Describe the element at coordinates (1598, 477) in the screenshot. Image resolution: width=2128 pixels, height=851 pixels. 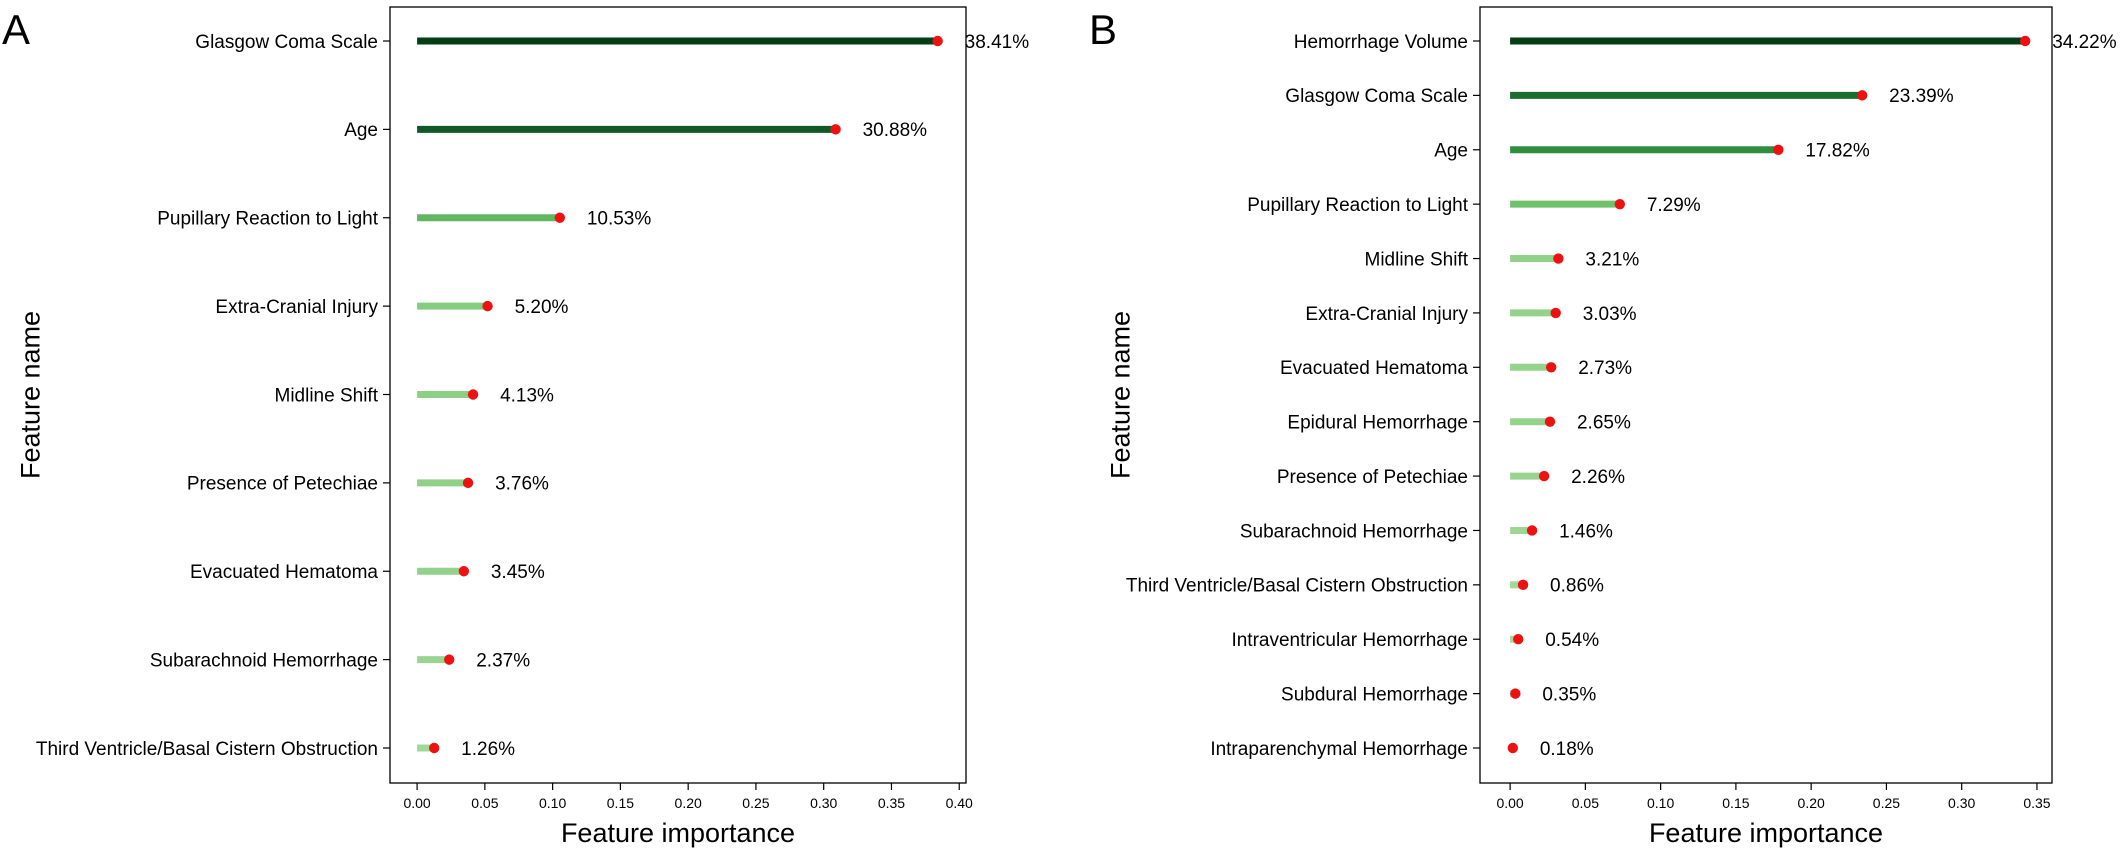
I see `data-label: 2.26%` at that location.